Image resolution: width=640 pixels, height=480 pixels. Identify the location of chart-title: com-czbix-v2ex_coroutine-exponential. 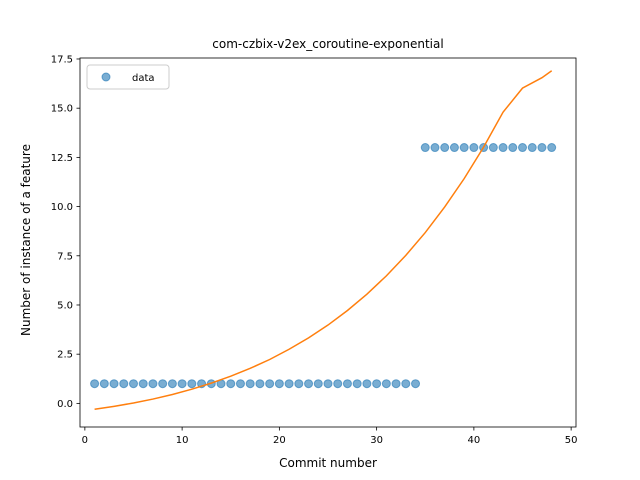
(327, 44).